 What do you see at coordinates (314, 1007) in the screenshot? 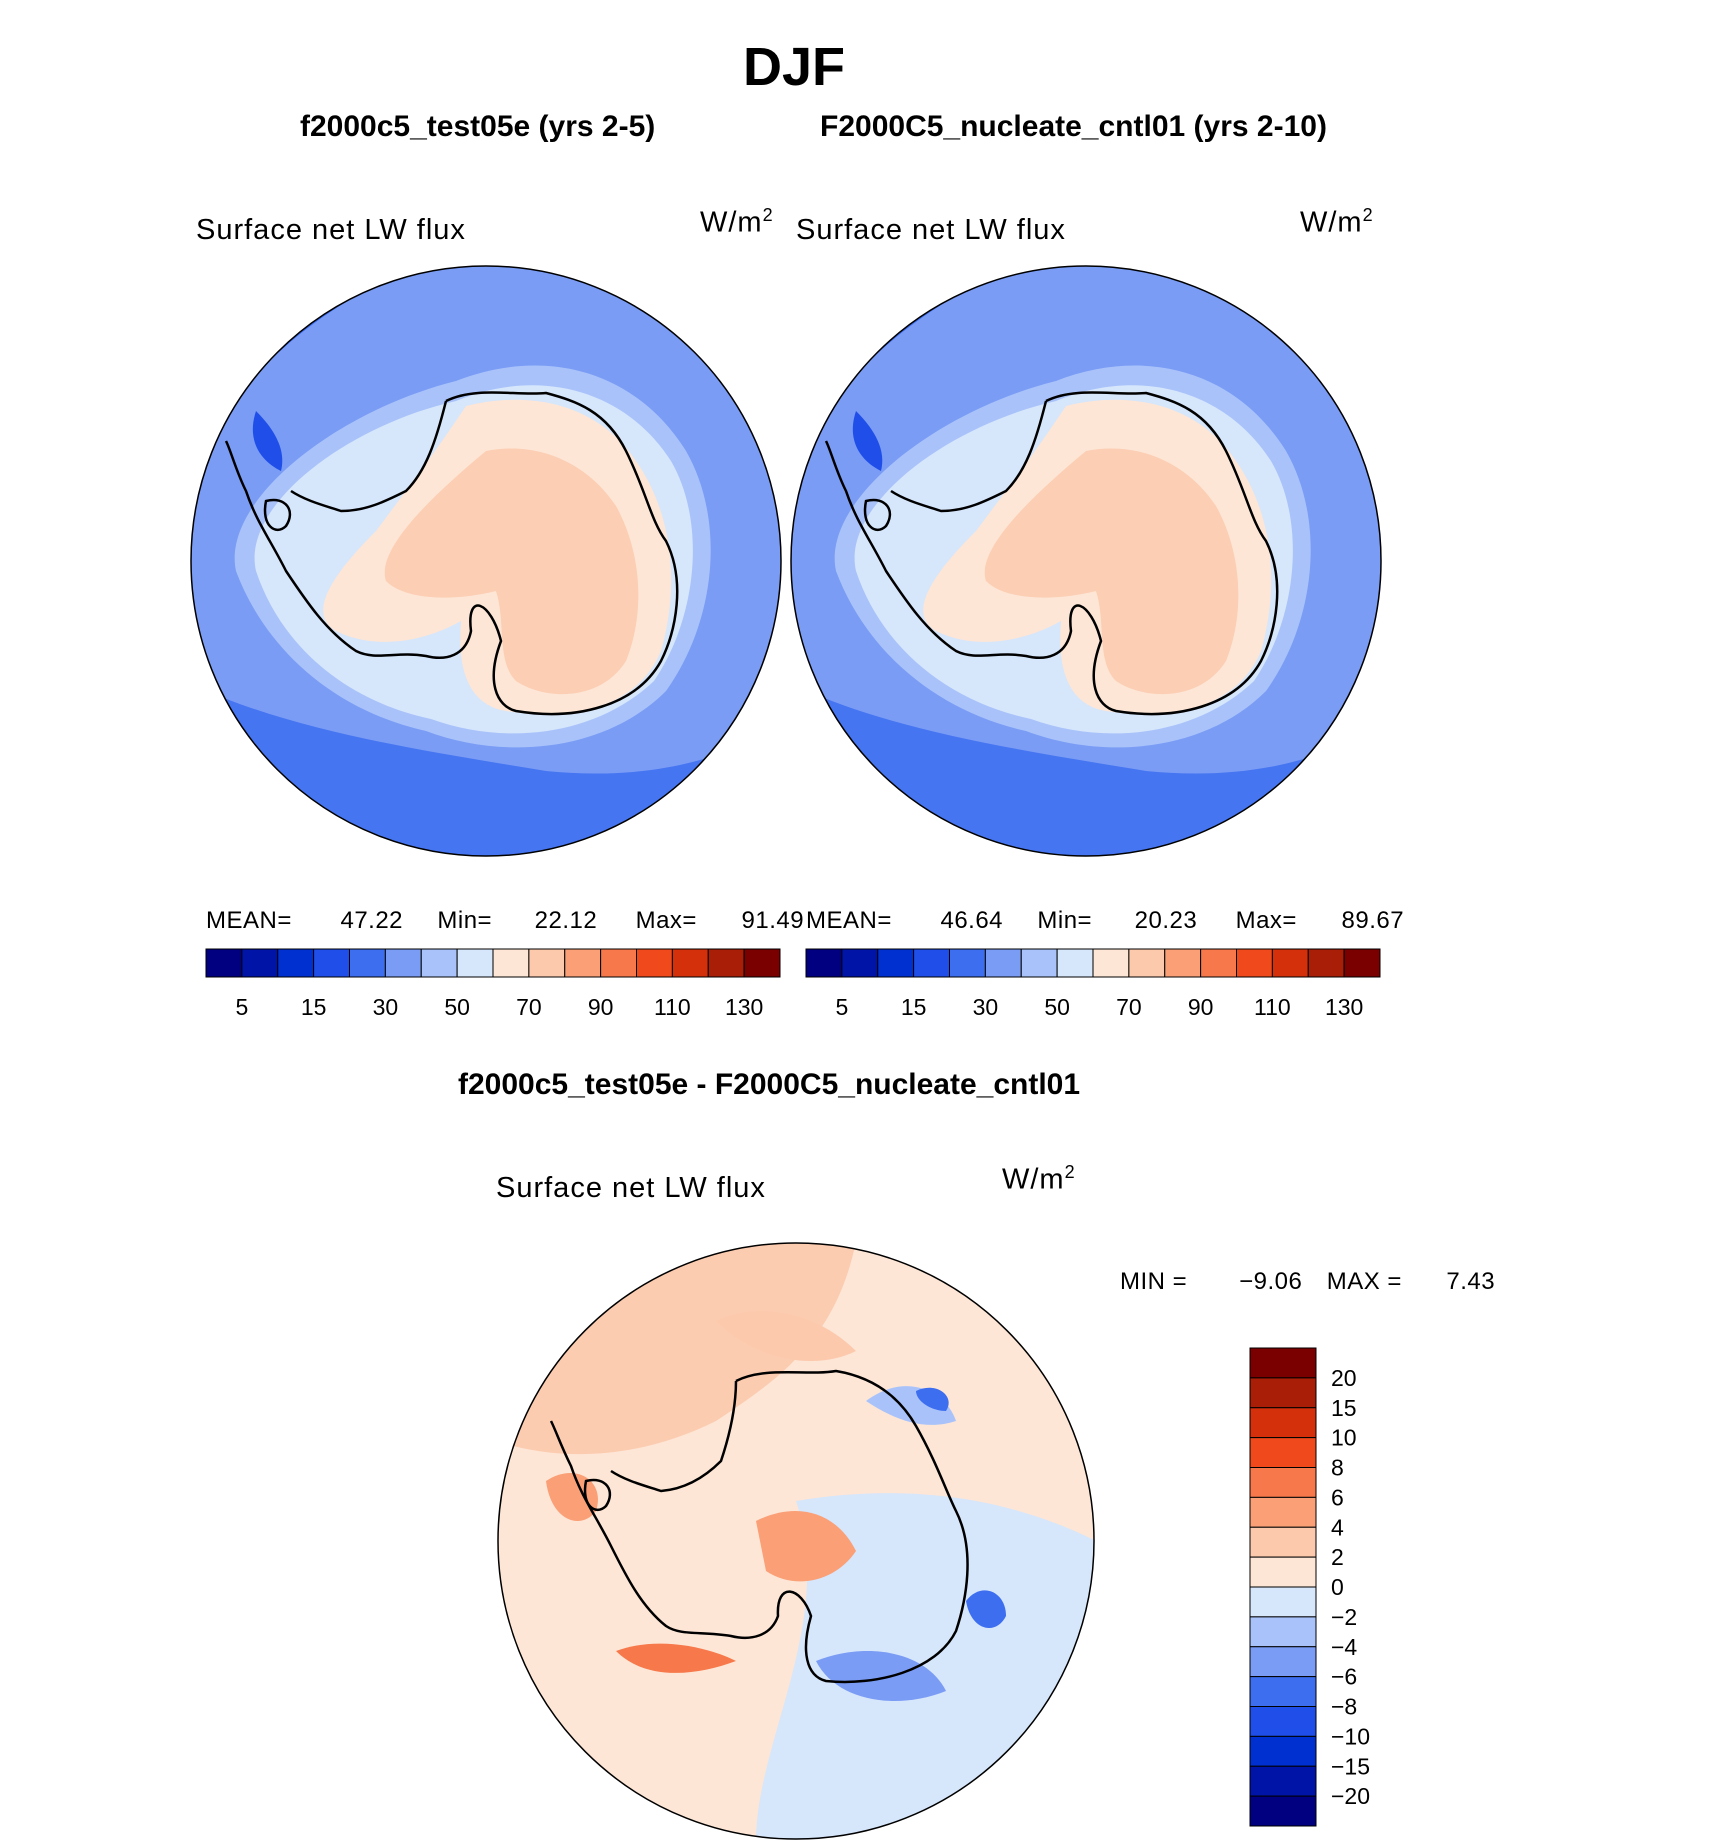
I see `panel-1-colorbar-tick-label: 15` at bounding box center [314, 1007].